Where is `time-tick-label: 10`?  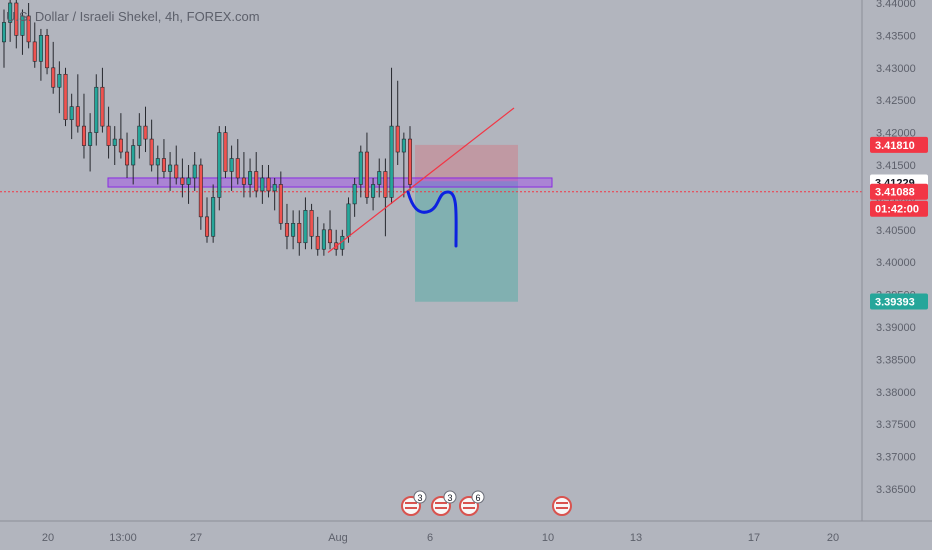
time-tick-label: 10 is located at coordinates (548, 538).